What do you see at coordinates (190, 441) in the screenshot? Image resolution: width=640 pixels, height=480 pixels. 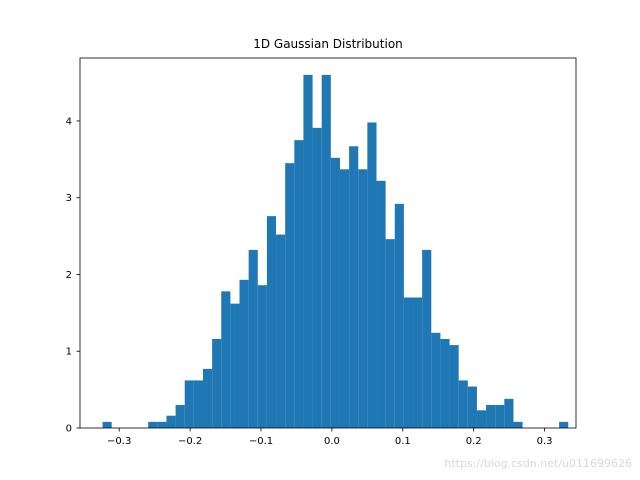 I see `x-tick-label: −0.2` at bounding box center [190, 441].